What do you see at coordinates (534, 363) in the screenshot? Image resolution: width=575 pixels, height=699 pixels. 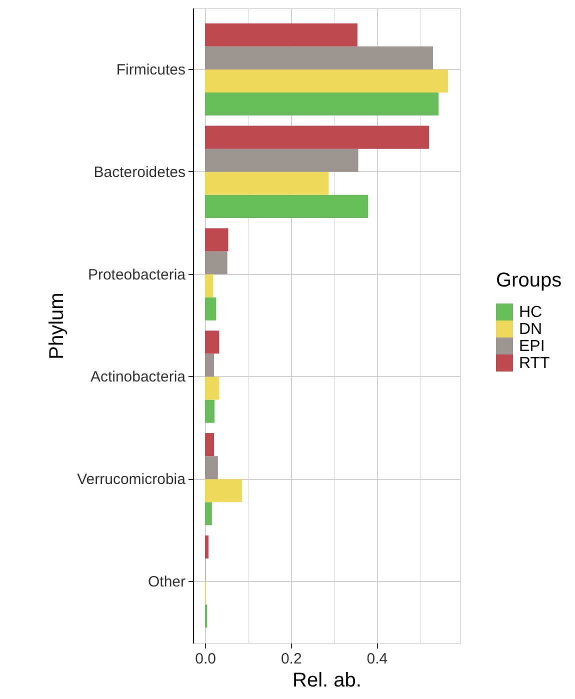 I see `legend-label: RTT` at bounding box center [534, 363].